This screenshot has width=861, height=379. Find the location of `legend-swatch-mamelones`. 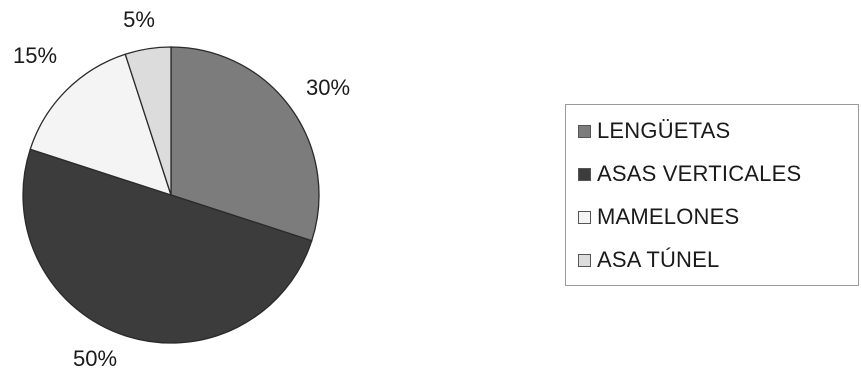

legend-swatch-mamelones is located at coordinates (584, 217).